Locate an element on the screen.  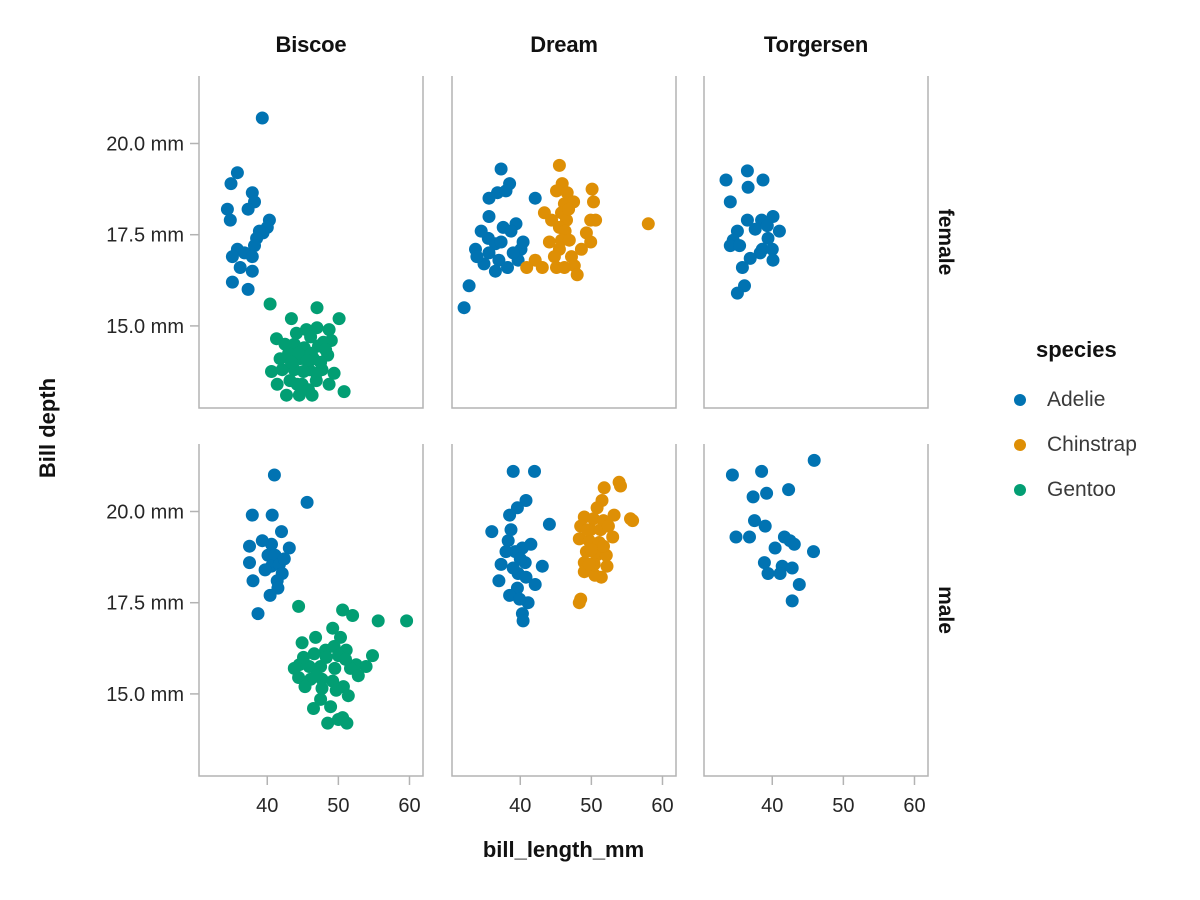
legend-label-gentoo: Gentoo is located at coordinates (1081, 489).